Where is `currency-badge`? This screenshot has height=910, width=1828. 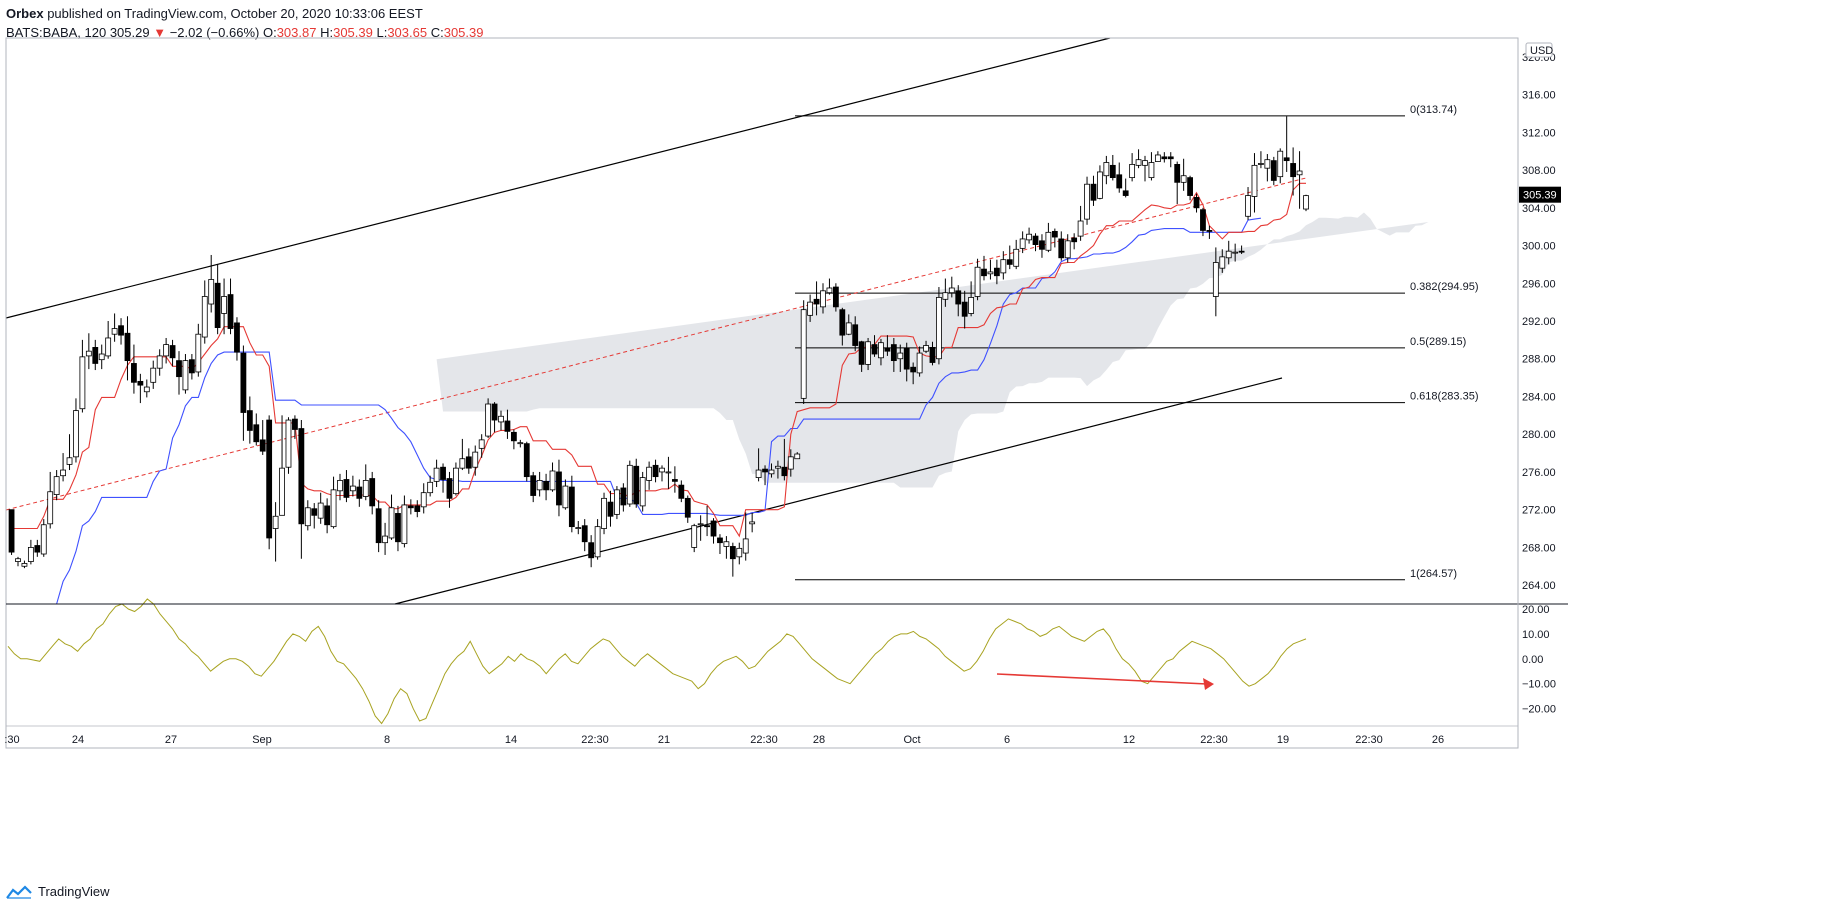 currency-badge is located at coordinates (1539, 50).